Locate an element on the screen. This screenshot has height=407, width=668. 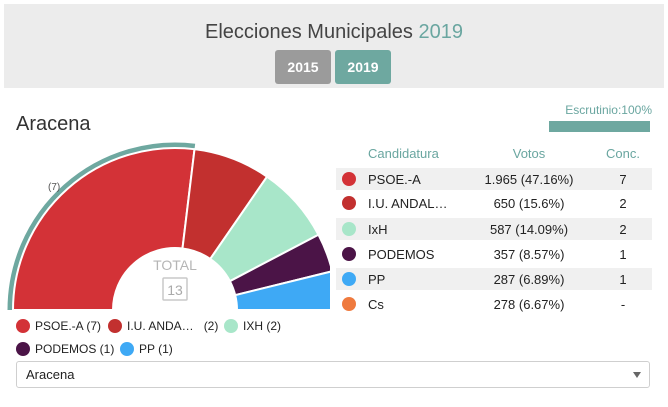
legend-label: PSOE.-A (7) is located at coordinates (68, 326).